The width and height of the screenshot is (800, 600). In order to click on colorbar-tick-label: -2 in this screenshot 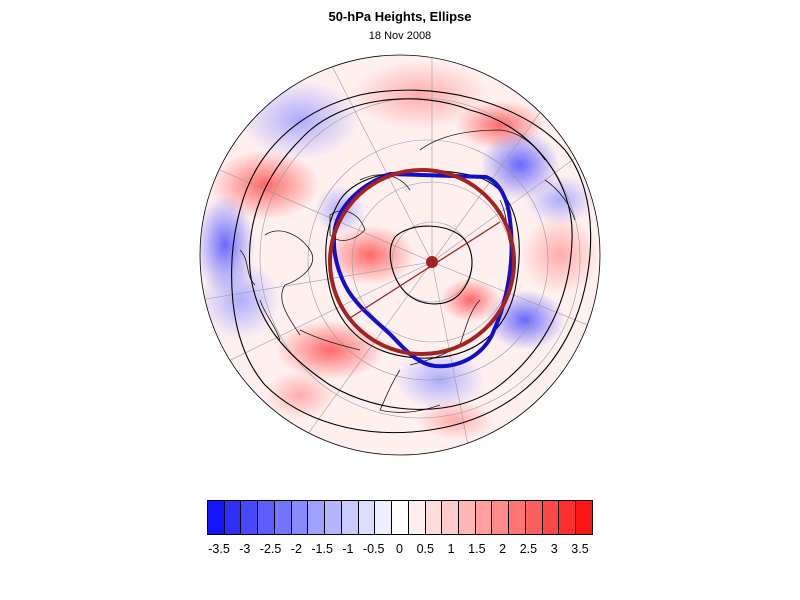, I will do `click(296, 549)`.